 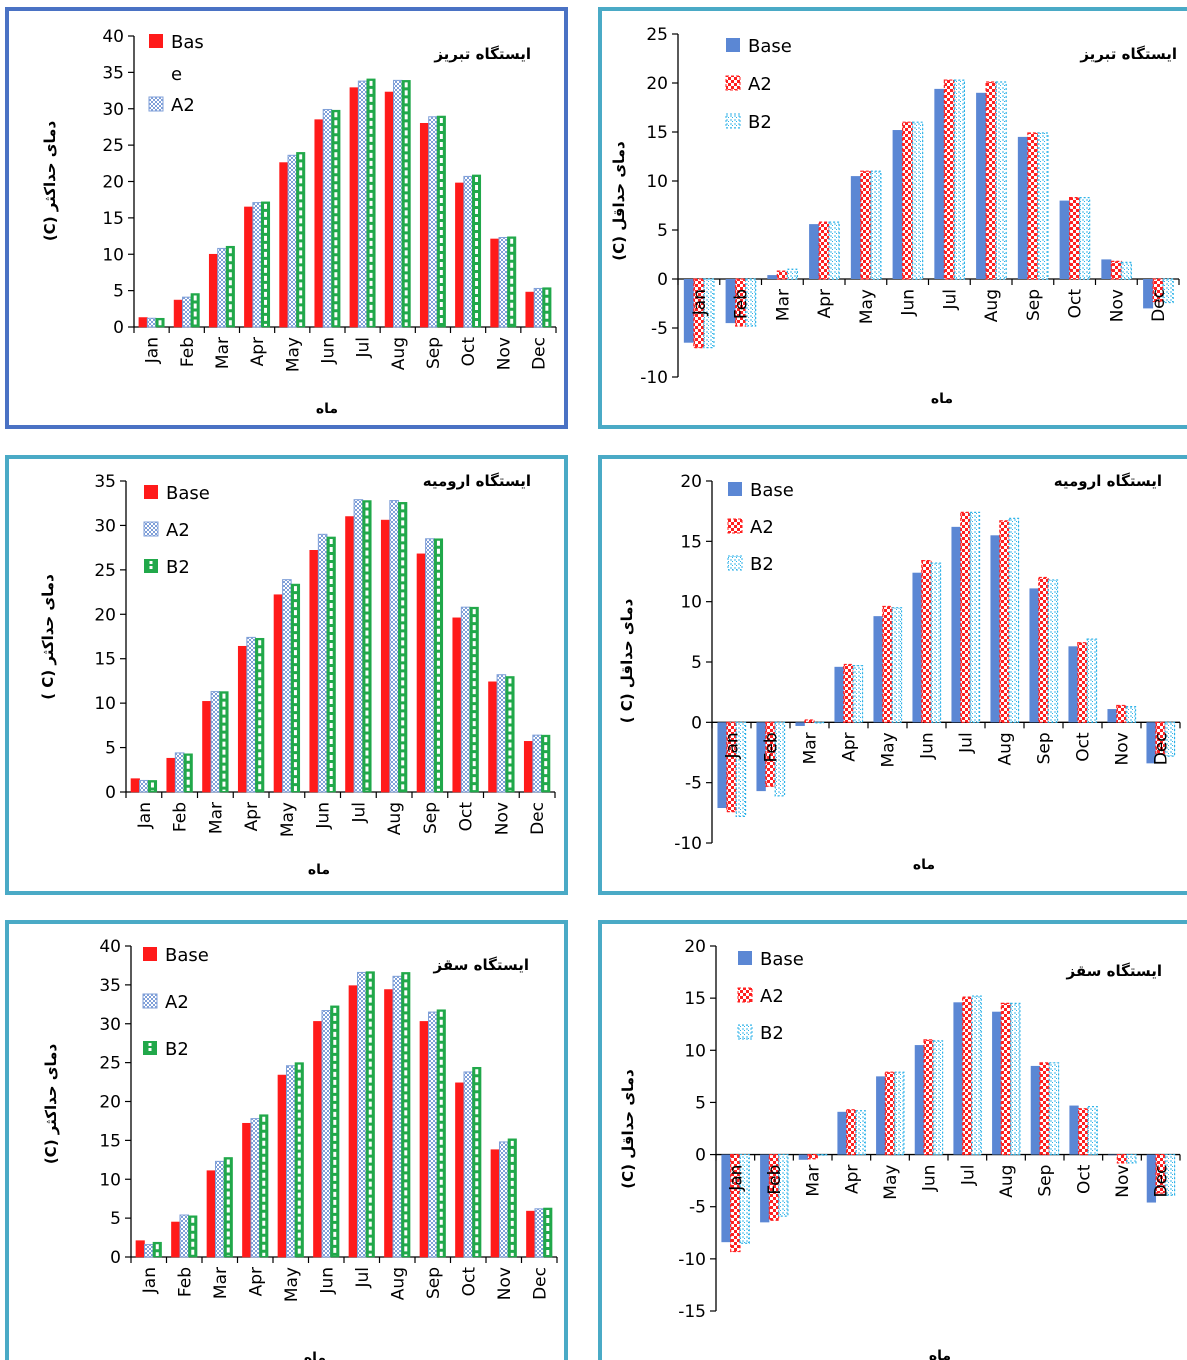 I want to click on bar-b2-oct, so click(x=1085, y=238).